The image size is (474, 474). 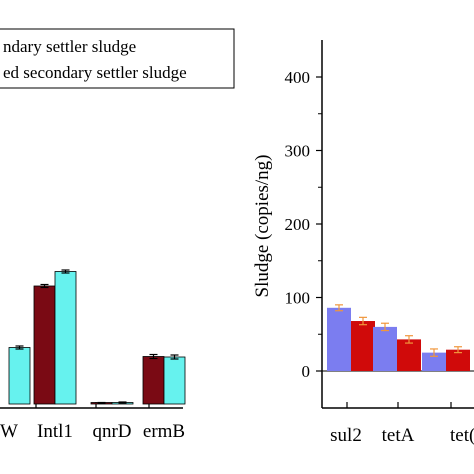 What do you see at coordinates (346, 435) in the screenshot?
I see `right-category-label: sul2` at bounding box center [346, 435].